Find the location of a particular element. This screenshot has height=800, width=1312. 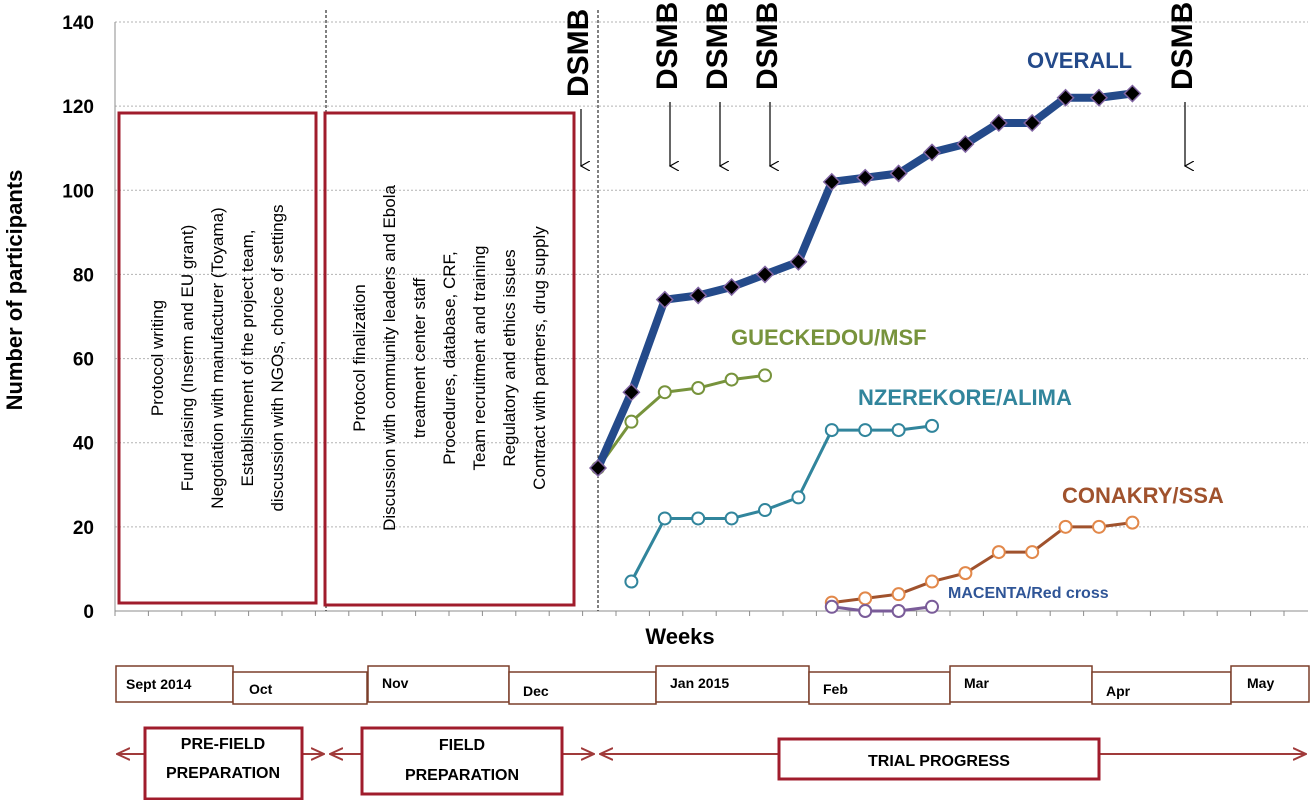

phase-trial-label: TRIAL PROGRESS is located at coordinates (939, 761).